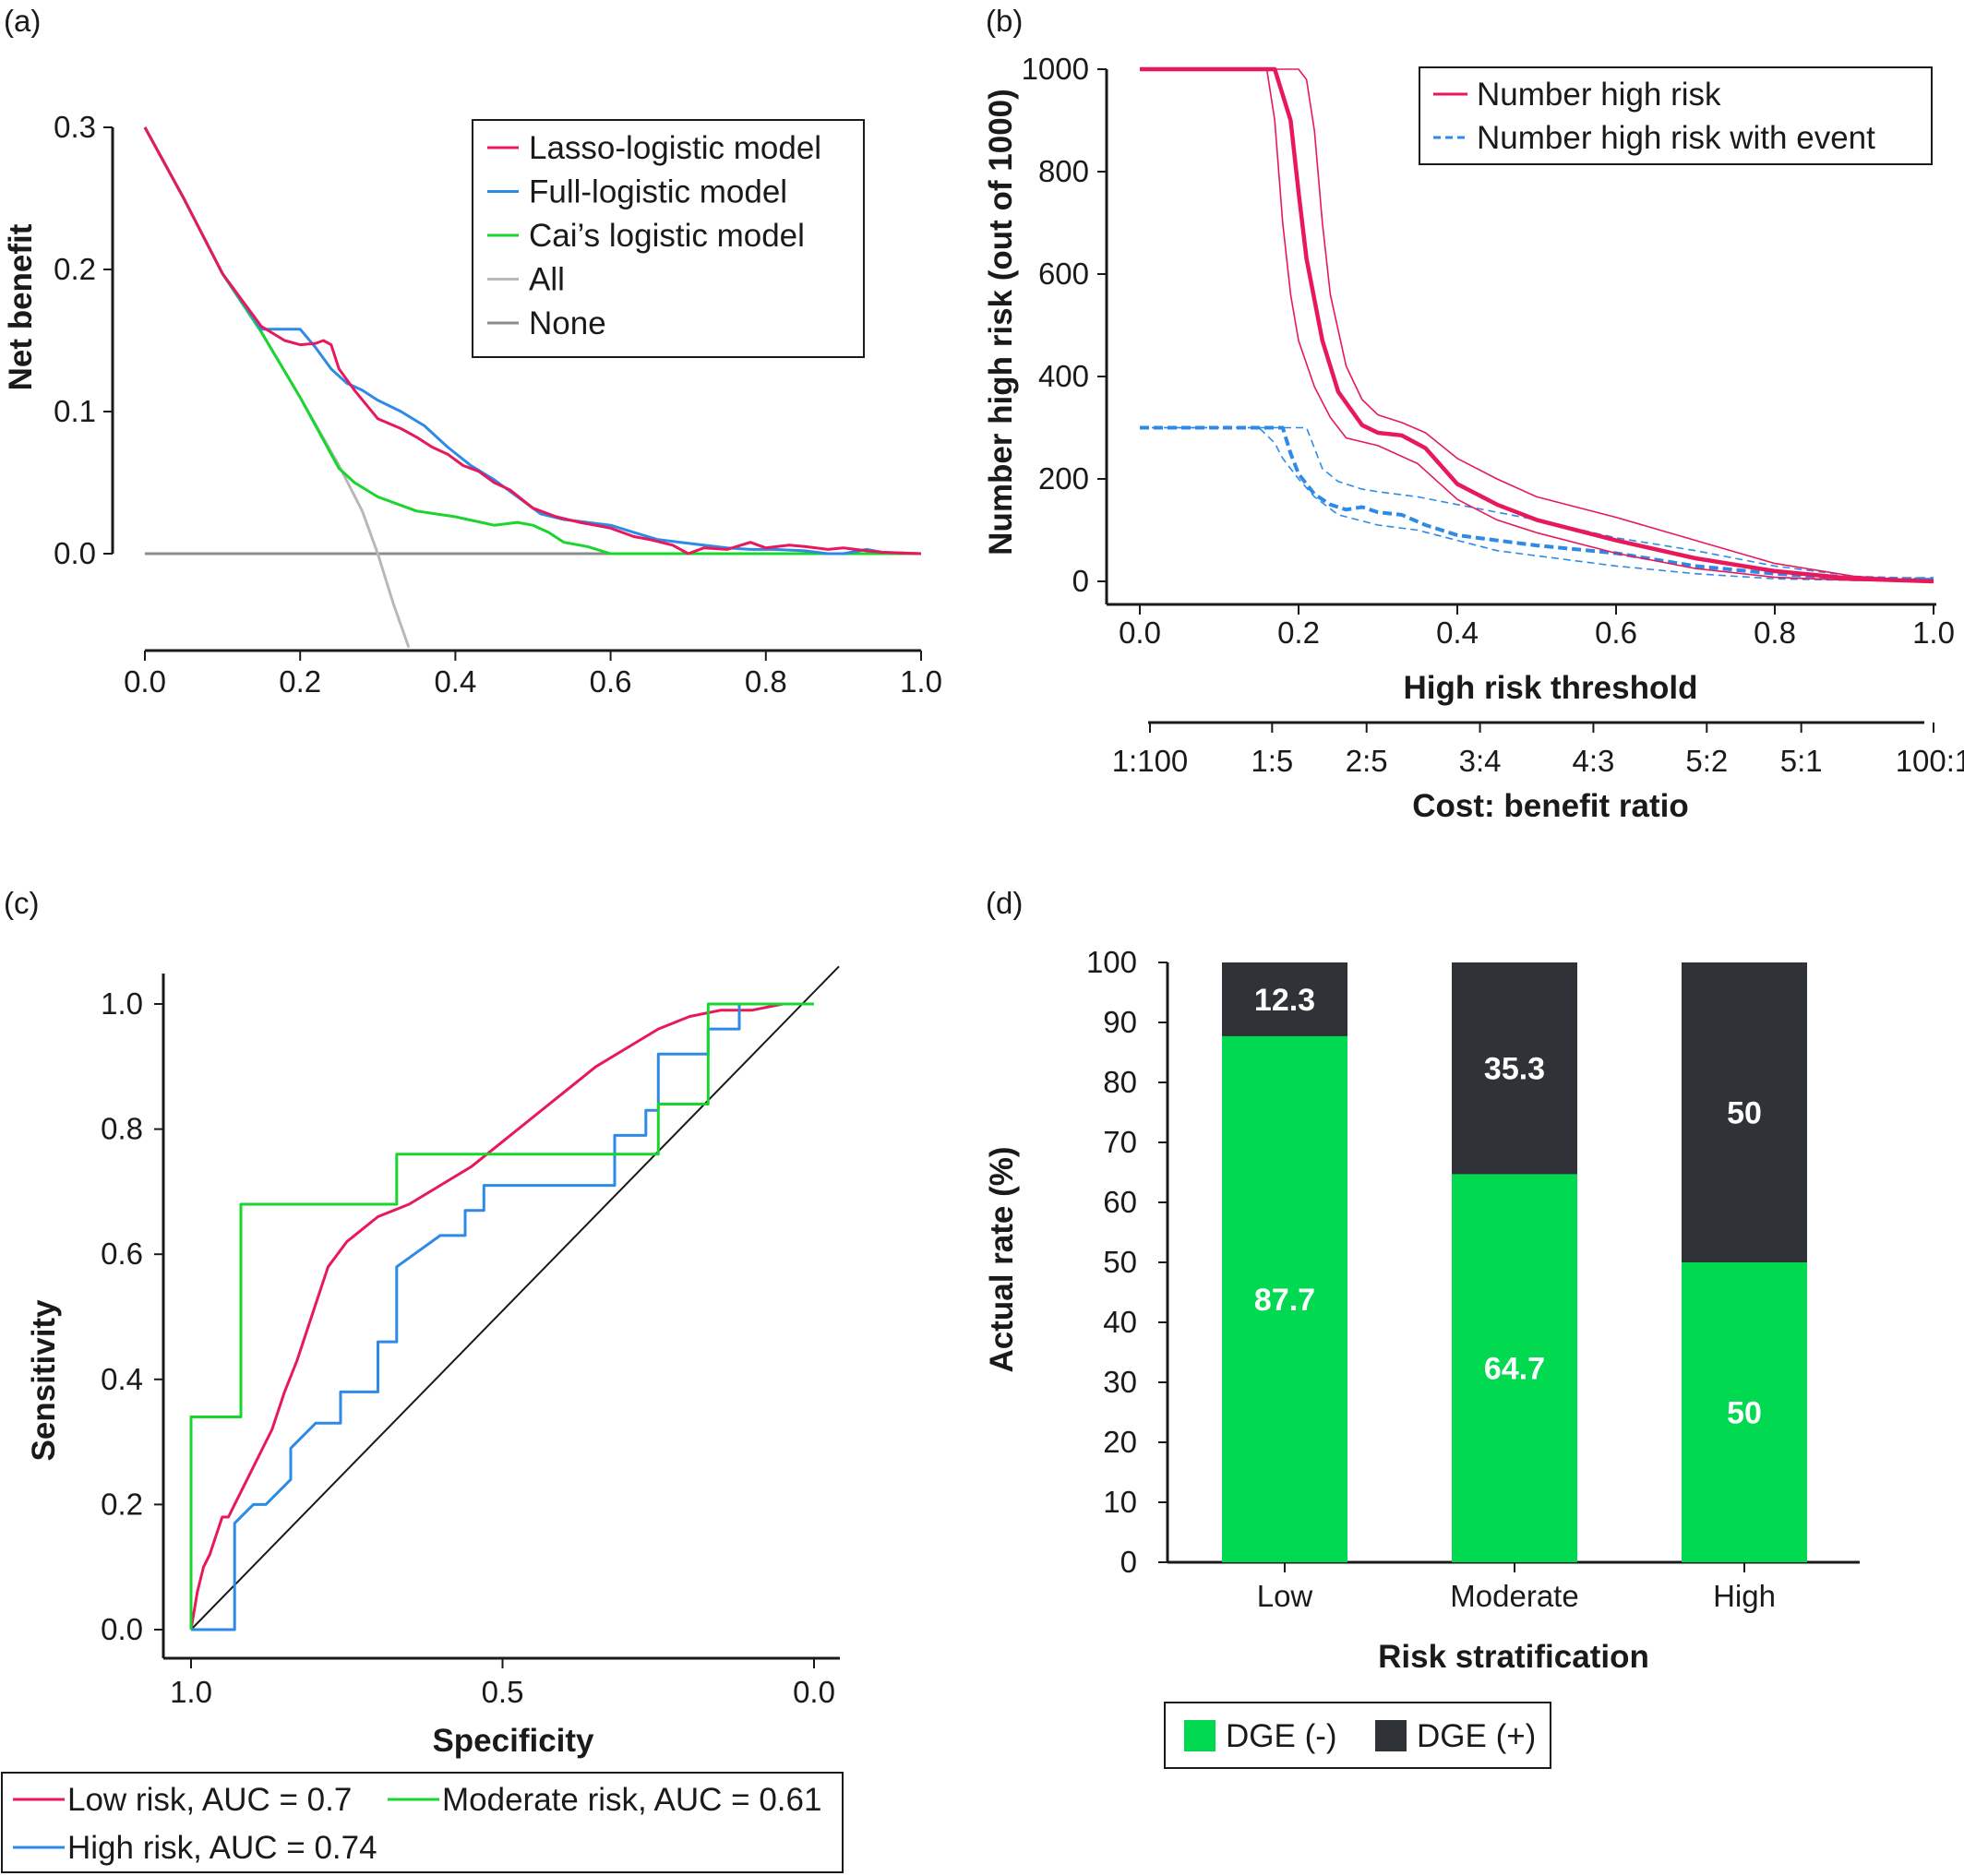 Image resolution: width=1964 pixels, height=1876 pixels. Describe the element at coordinates (611, 682) in the screenshot. I see `panel-a-xtick-label: 0.6` at that location.